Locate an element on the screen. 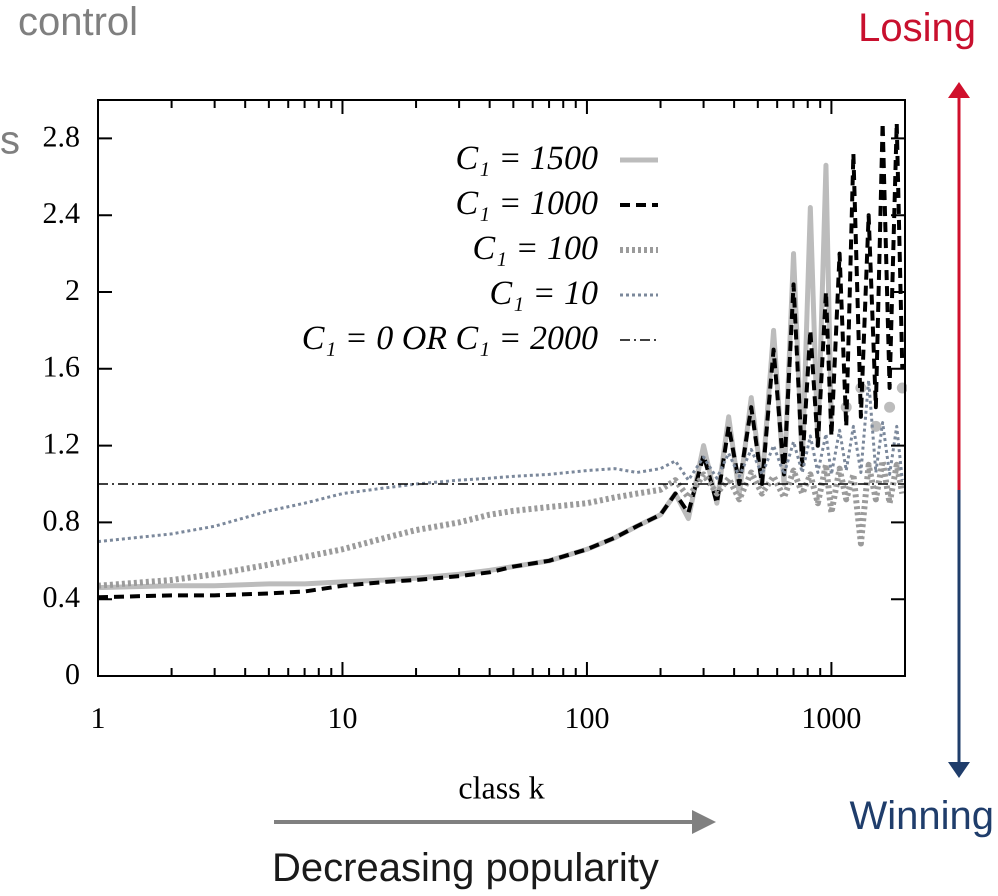  x-axis-title: class k is located at coordinates (501, 787).